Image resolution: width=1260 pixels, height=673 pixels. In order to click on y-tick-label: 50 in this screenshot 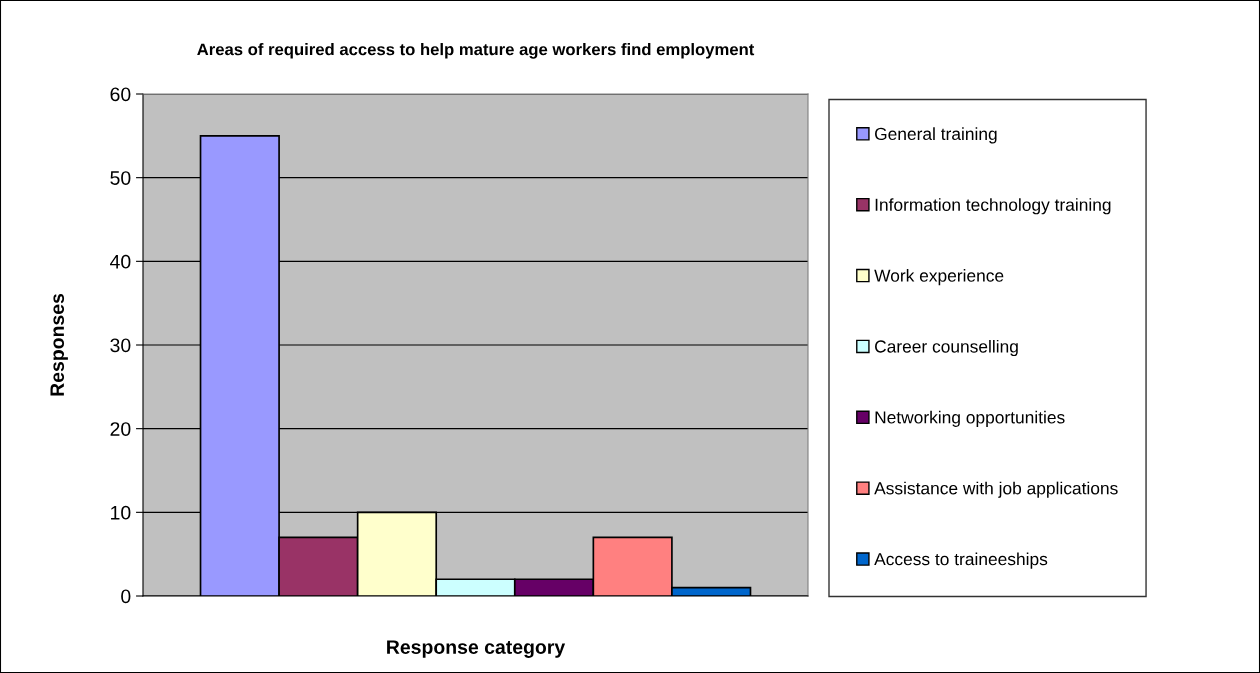, I will do `click(120, 178)`.